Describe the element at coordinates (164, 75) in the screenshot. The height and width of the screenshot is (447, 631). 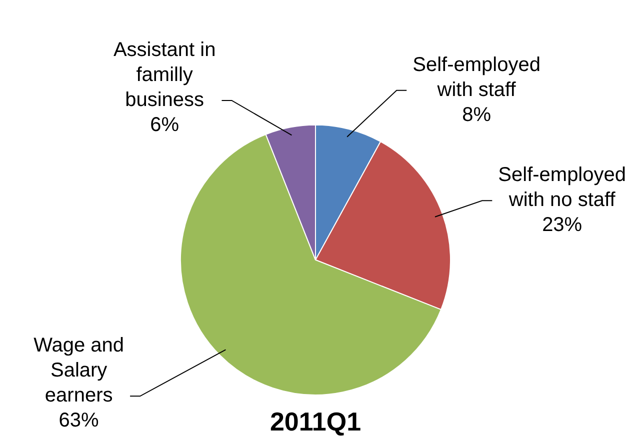
I see `slice-label: Assistant in familly business` at that location.